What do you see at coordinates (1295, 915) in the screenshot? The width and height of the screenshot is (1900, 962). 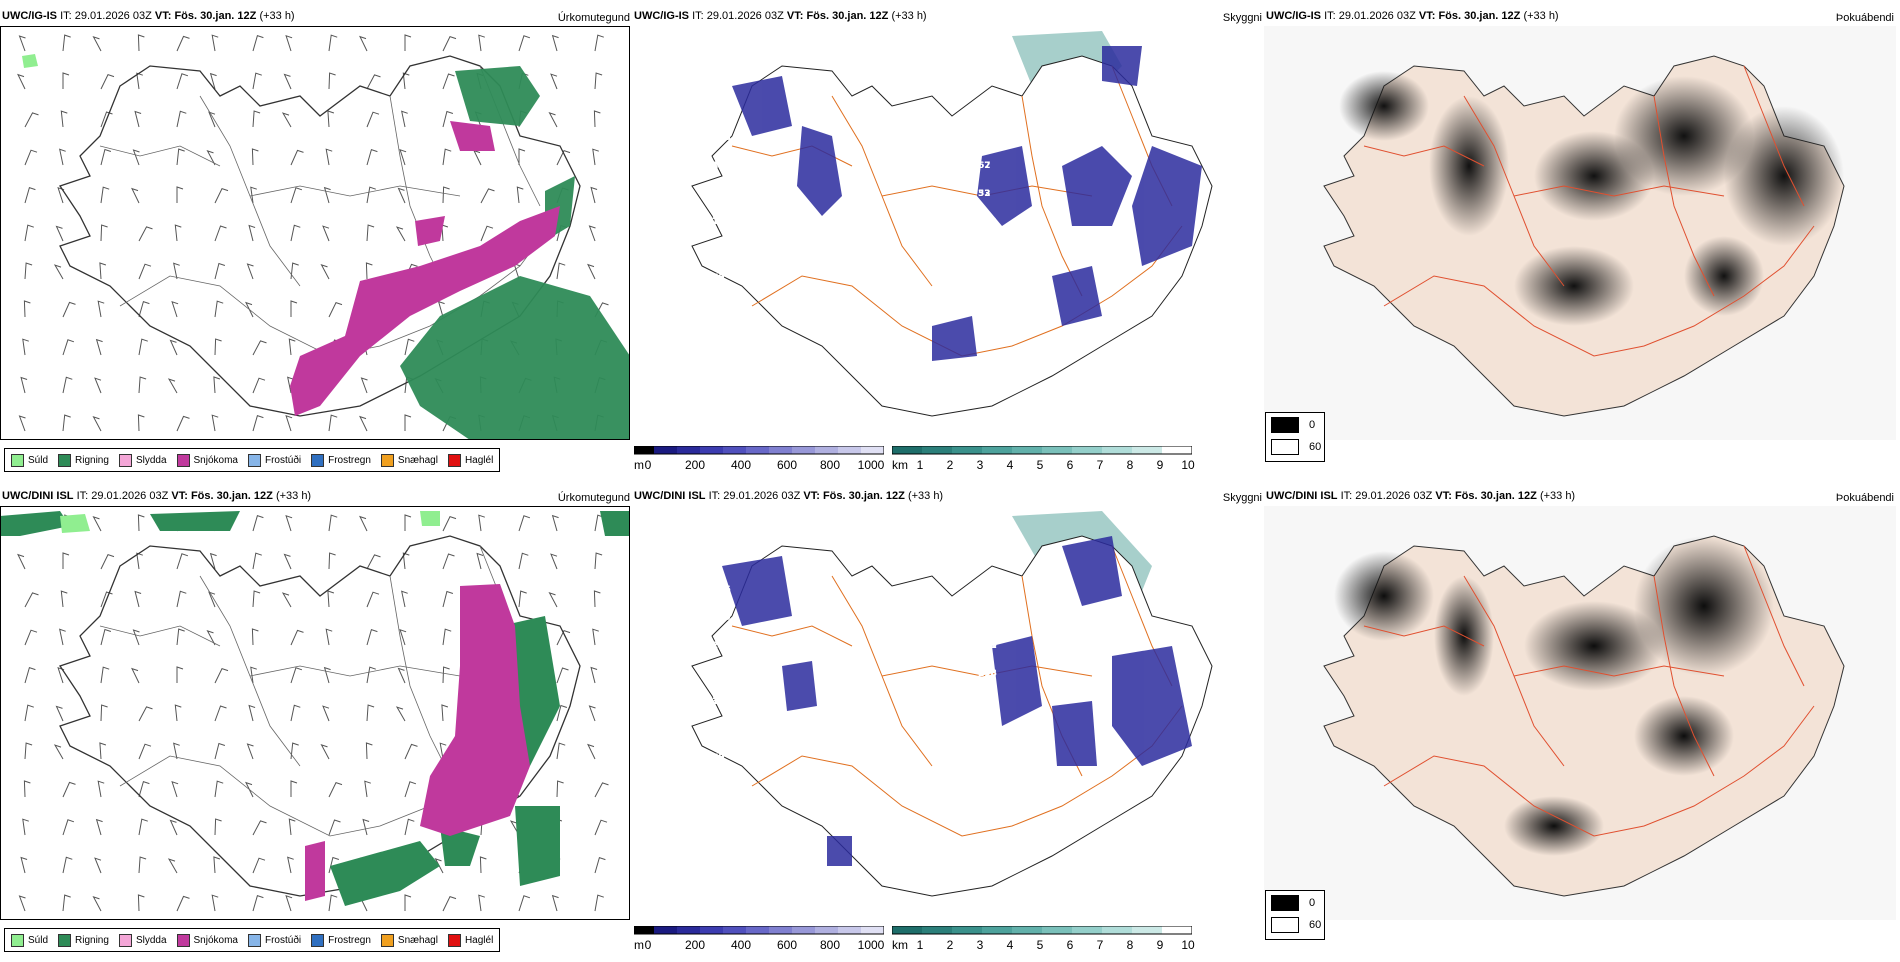 I see `fog-legend-bottom: 0 60` at bounding box center [1295, 915].